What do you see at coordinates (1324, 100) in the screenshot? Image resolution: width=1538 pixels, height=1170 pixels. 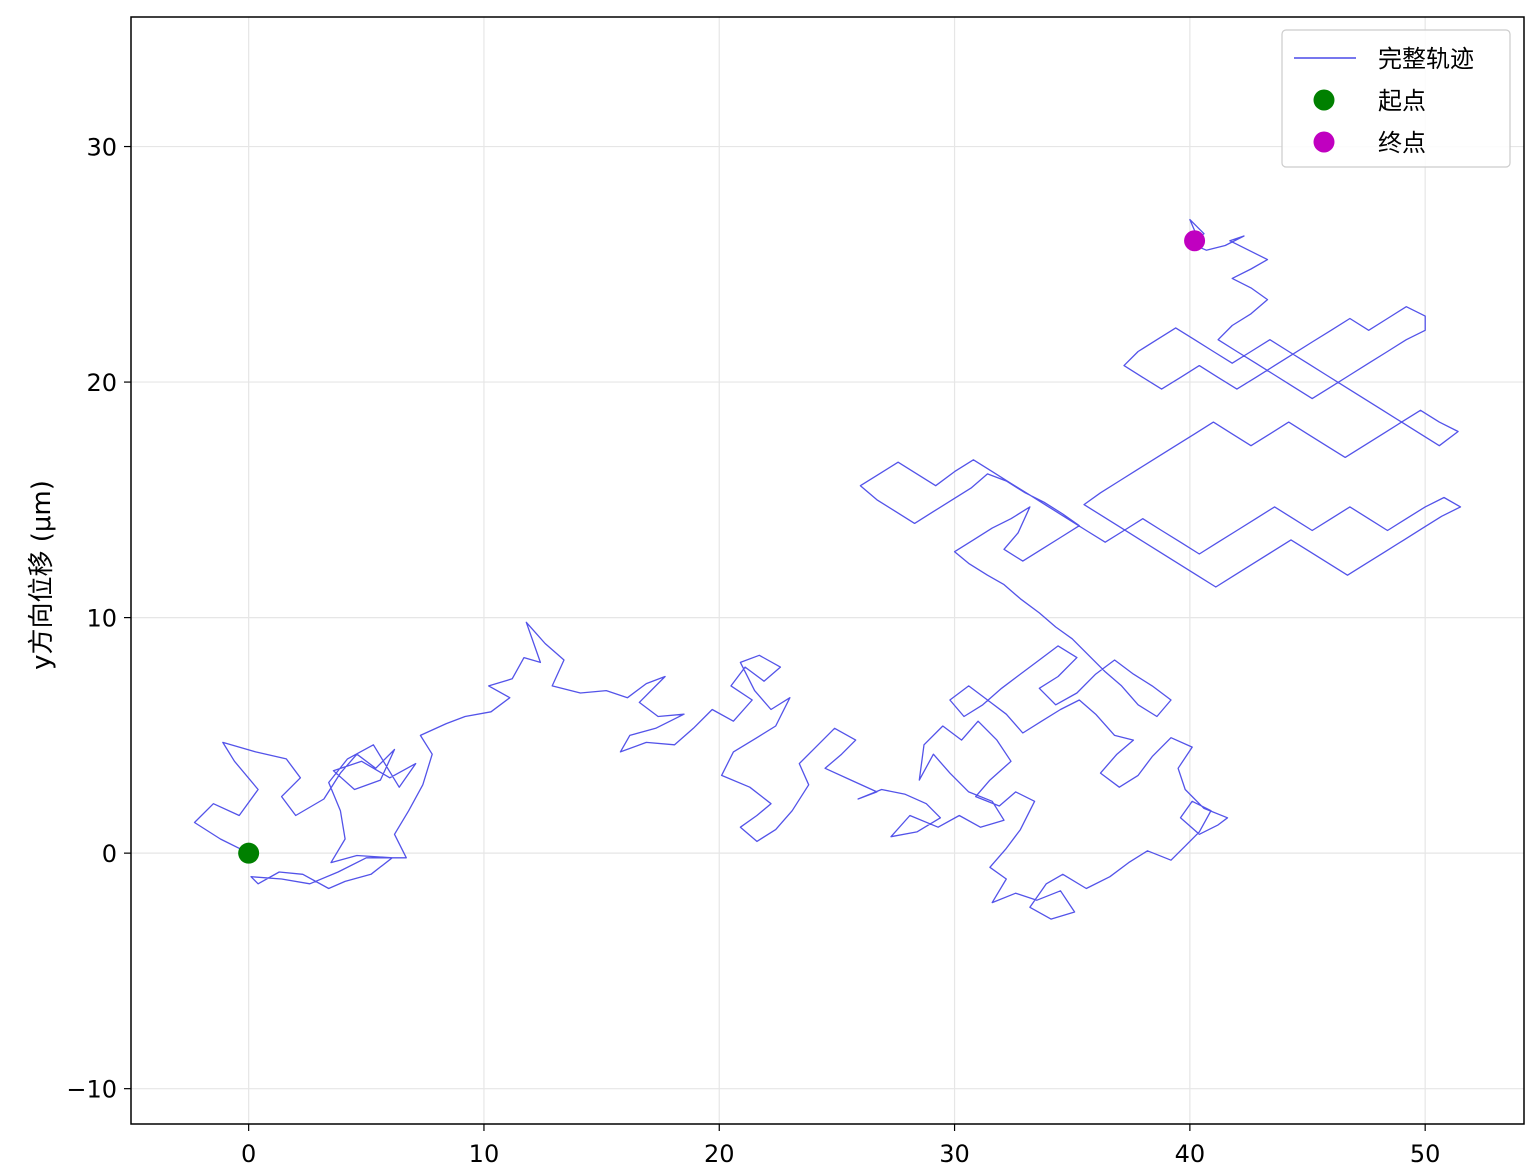 I see `legend-start-marker` at bounding box center [1324, 100].